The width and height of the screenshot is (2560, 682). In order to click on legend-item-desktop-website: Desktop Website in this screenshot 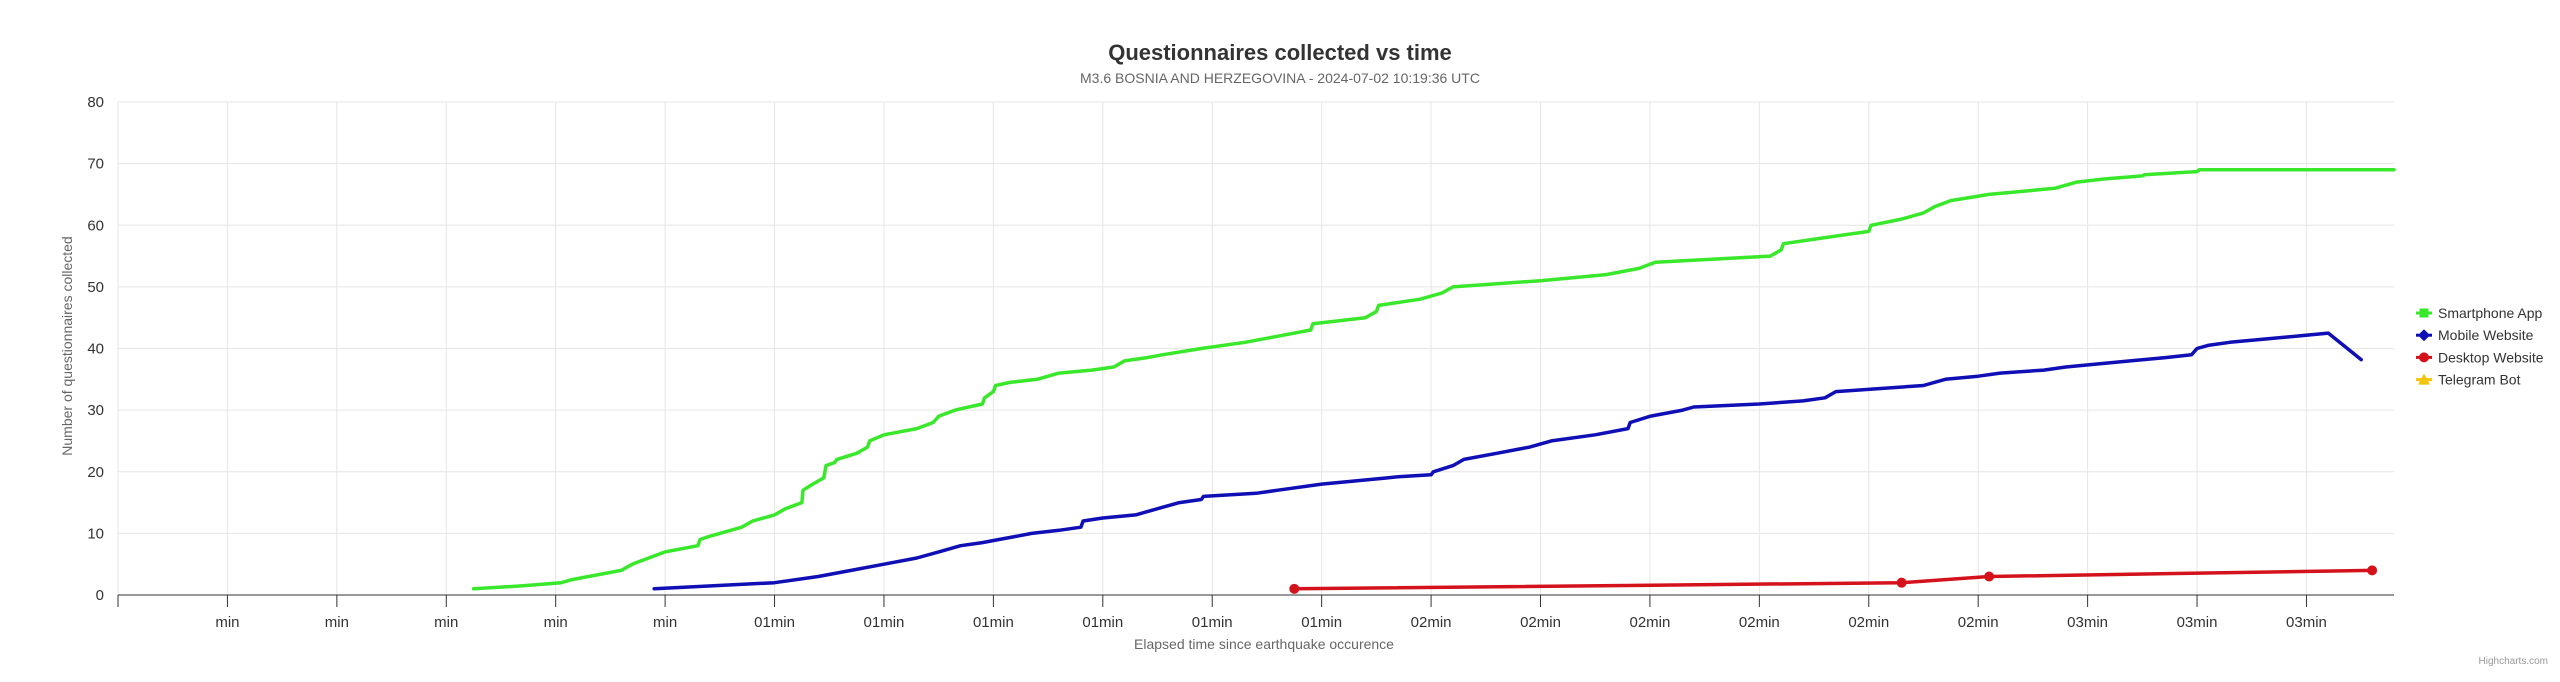, I will do `click(2480, 357)`.